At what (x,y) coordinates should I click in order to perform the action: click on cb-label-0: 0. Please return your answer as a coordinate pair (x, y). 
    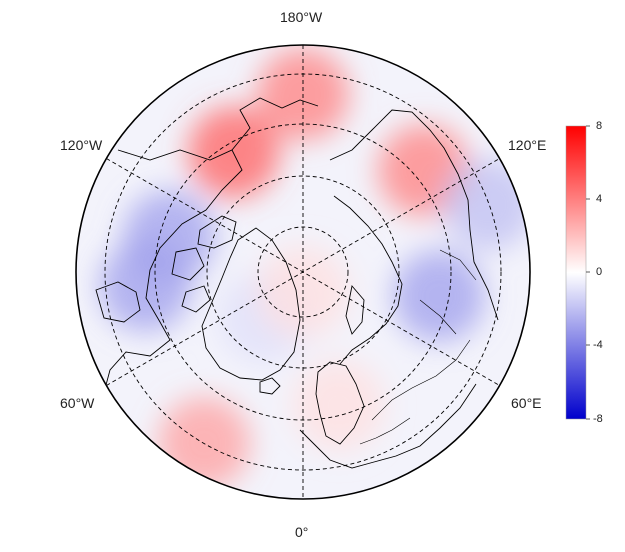
    Looking at the image, I should click on (599, 272).